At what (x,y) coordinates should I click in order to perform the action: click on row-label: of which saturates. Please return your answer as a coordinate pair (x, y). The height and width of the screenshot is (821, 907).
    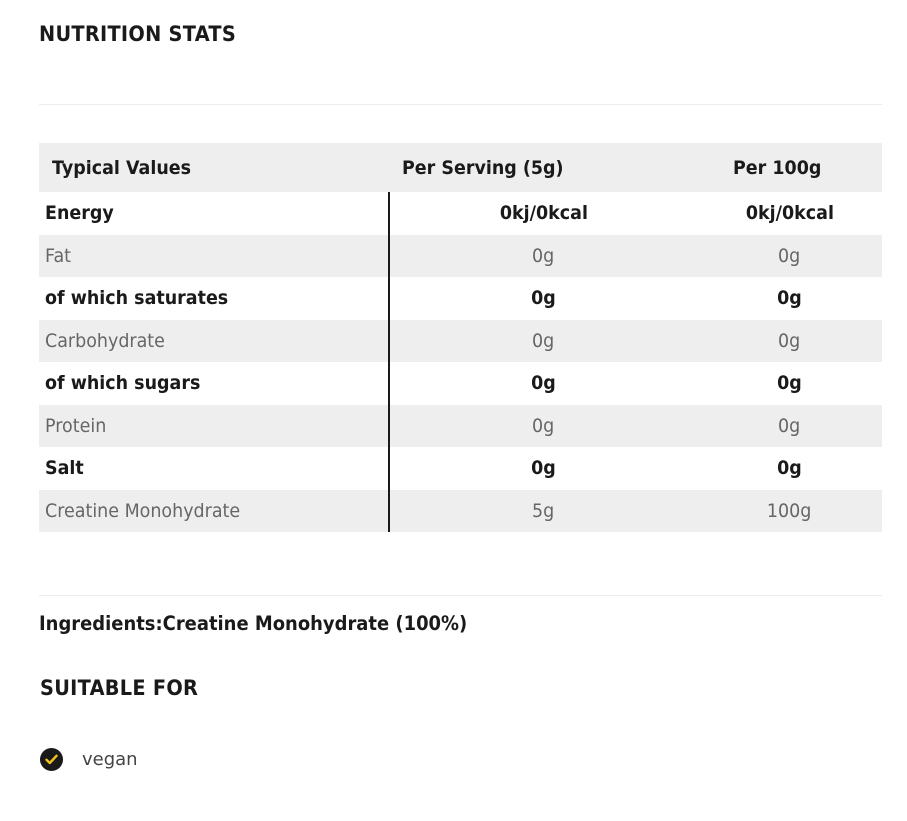
    Looking at the image, I should click on (214, 298).